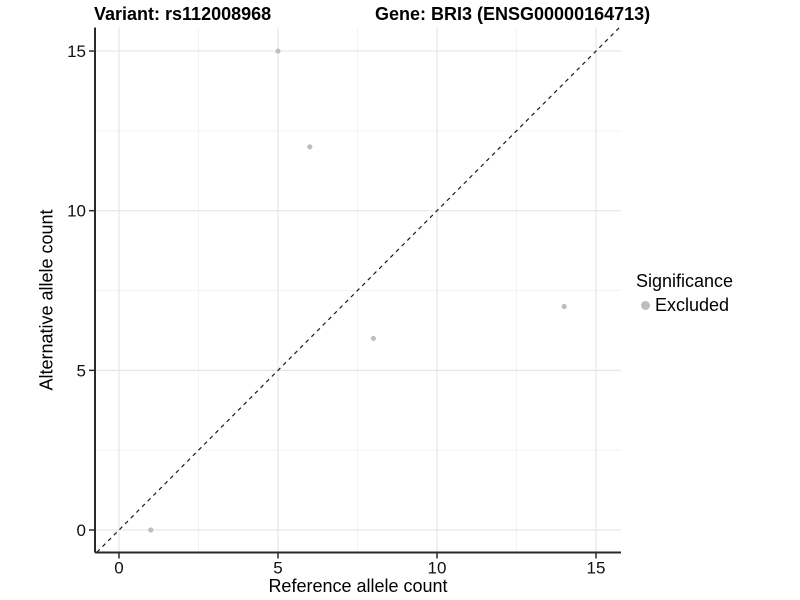  I want to click on y-tick-label: 0, so click(81, 530).